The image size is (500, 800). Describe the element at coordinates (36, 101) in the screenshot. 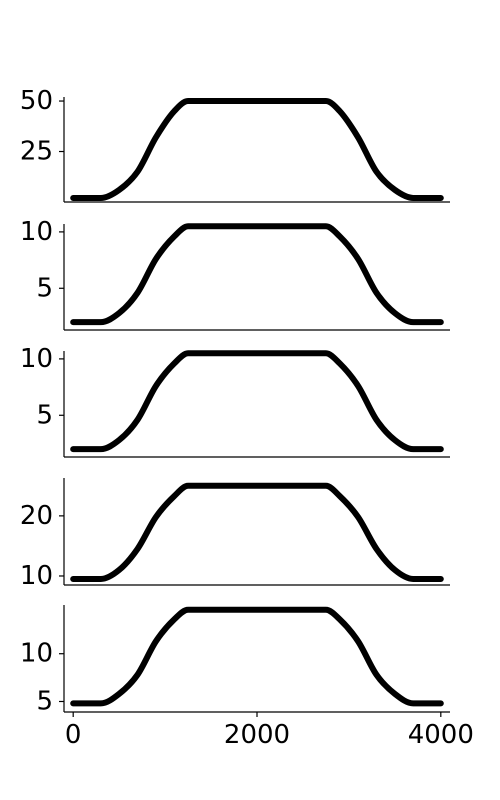

I see `y-tick-label: 50` at that location.